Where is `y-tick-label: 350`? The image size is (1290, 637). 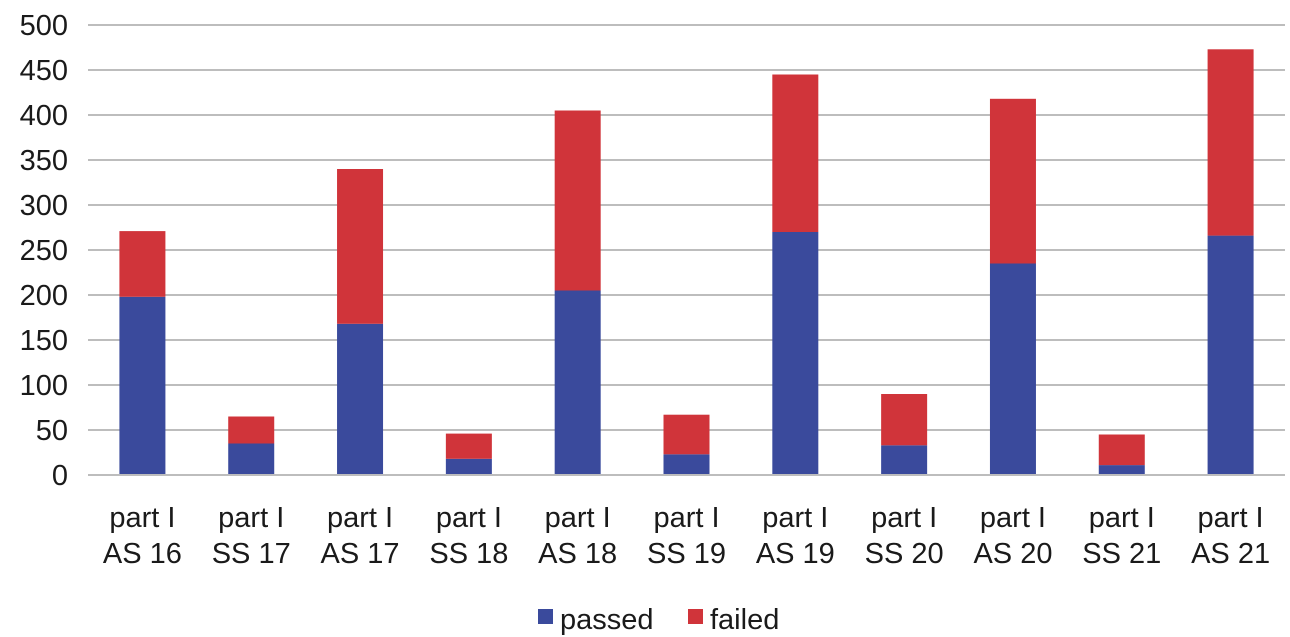
y-tick-label: 350 is located at coordinates (44, 161).